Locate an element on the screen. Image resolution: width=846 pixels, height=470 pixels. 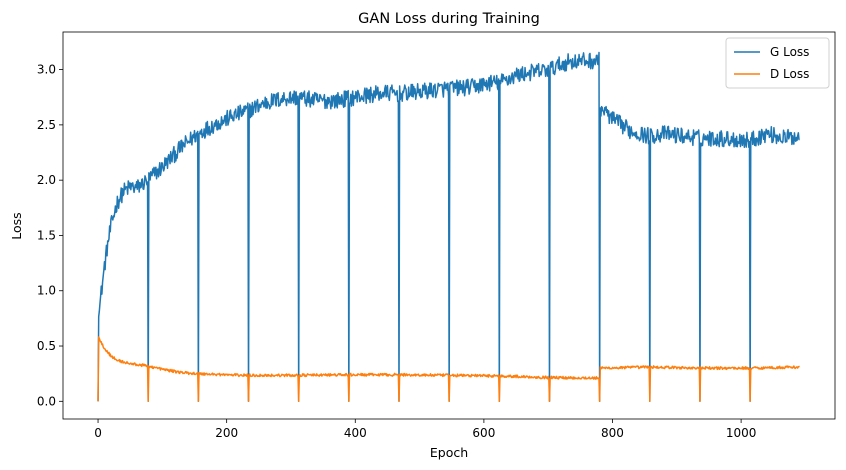
x-tick-label: 800 is located at coordinates (612, 433).